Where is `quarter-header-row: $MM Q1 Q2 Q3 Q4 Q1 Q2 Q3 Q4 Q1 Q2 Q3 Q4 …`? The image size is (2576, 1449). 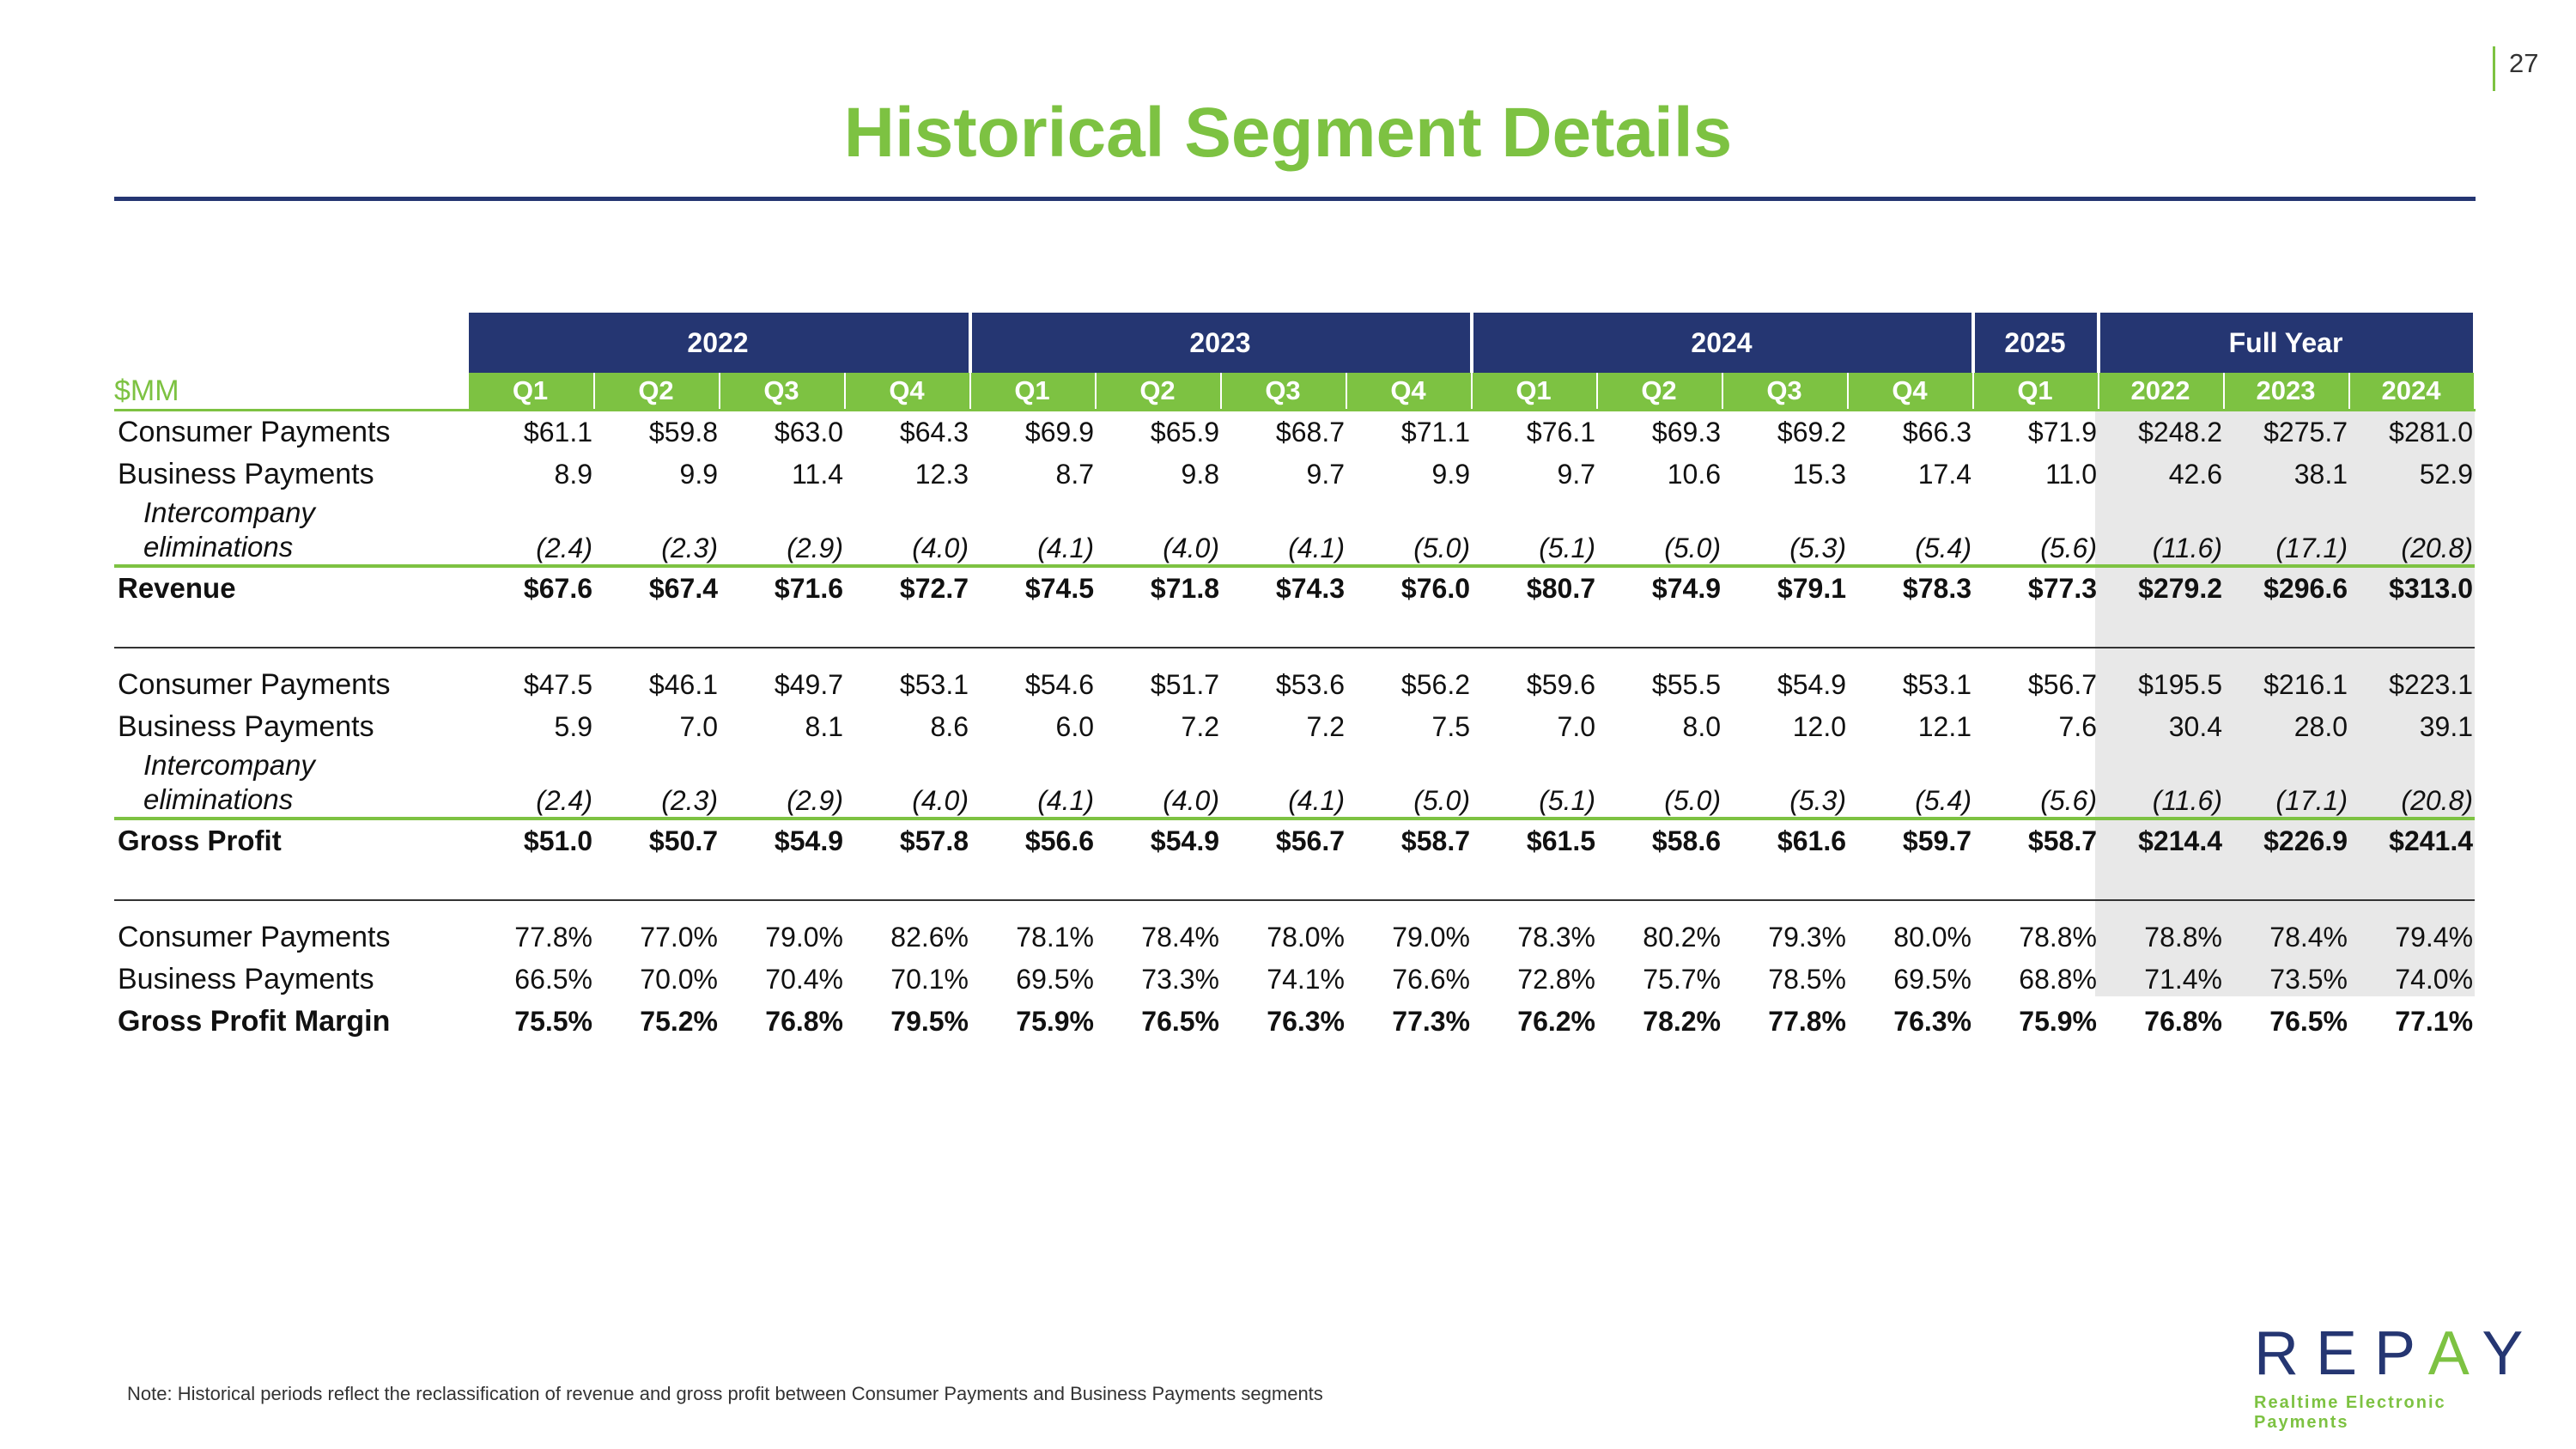
quarter-header-row: $MM Q1 Q2 Q3 Q4 Q1 Q2 Q3 Q4 Q1 Q2 Q3 Q4 … is located at coordinates (1295, 392).